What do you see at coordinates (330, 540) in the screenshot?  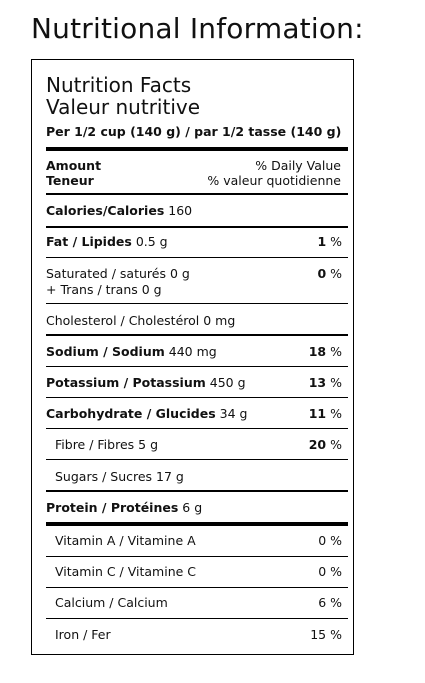 I see `vitamin-a-dv: 0 %` at bounding box center [330, 540].